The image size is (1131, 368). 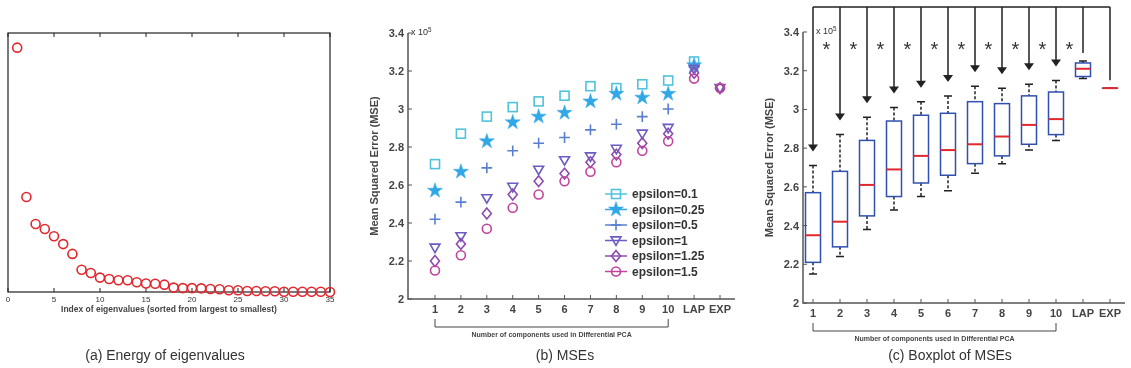 What do you see at coordinates (8, 299) in the screenshot?
I see `x-tick-label: 0` at bounding box center [8, 299].